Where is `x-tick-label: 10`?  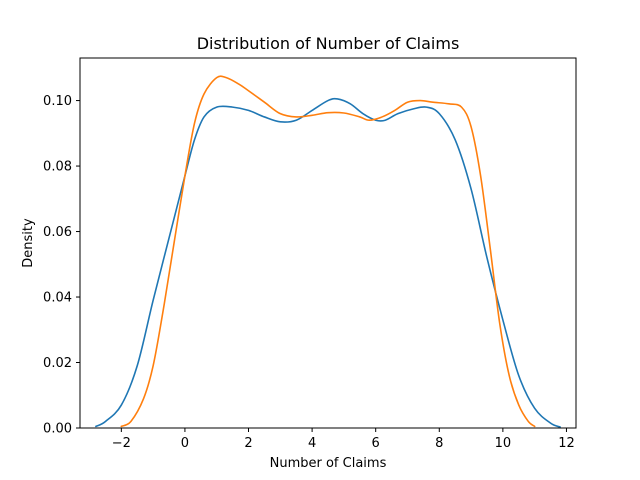
x-tick-label: 10 is located at coordinates (503, 443).